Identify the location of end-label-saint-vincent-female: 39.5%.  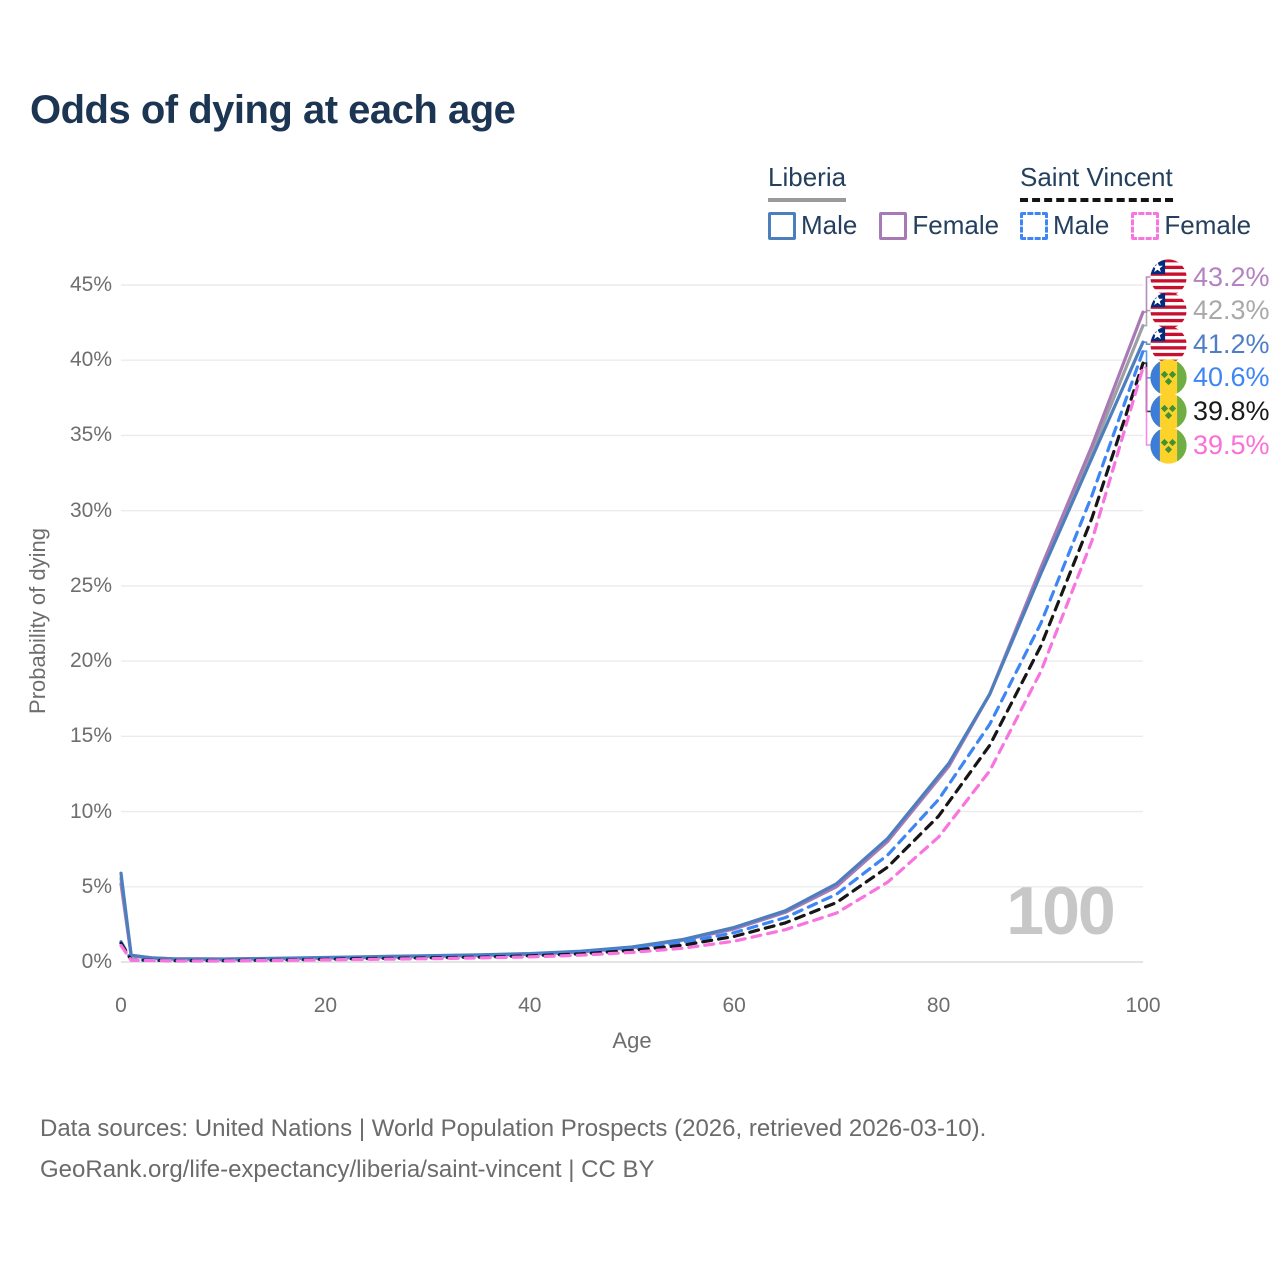
(1210, 445).